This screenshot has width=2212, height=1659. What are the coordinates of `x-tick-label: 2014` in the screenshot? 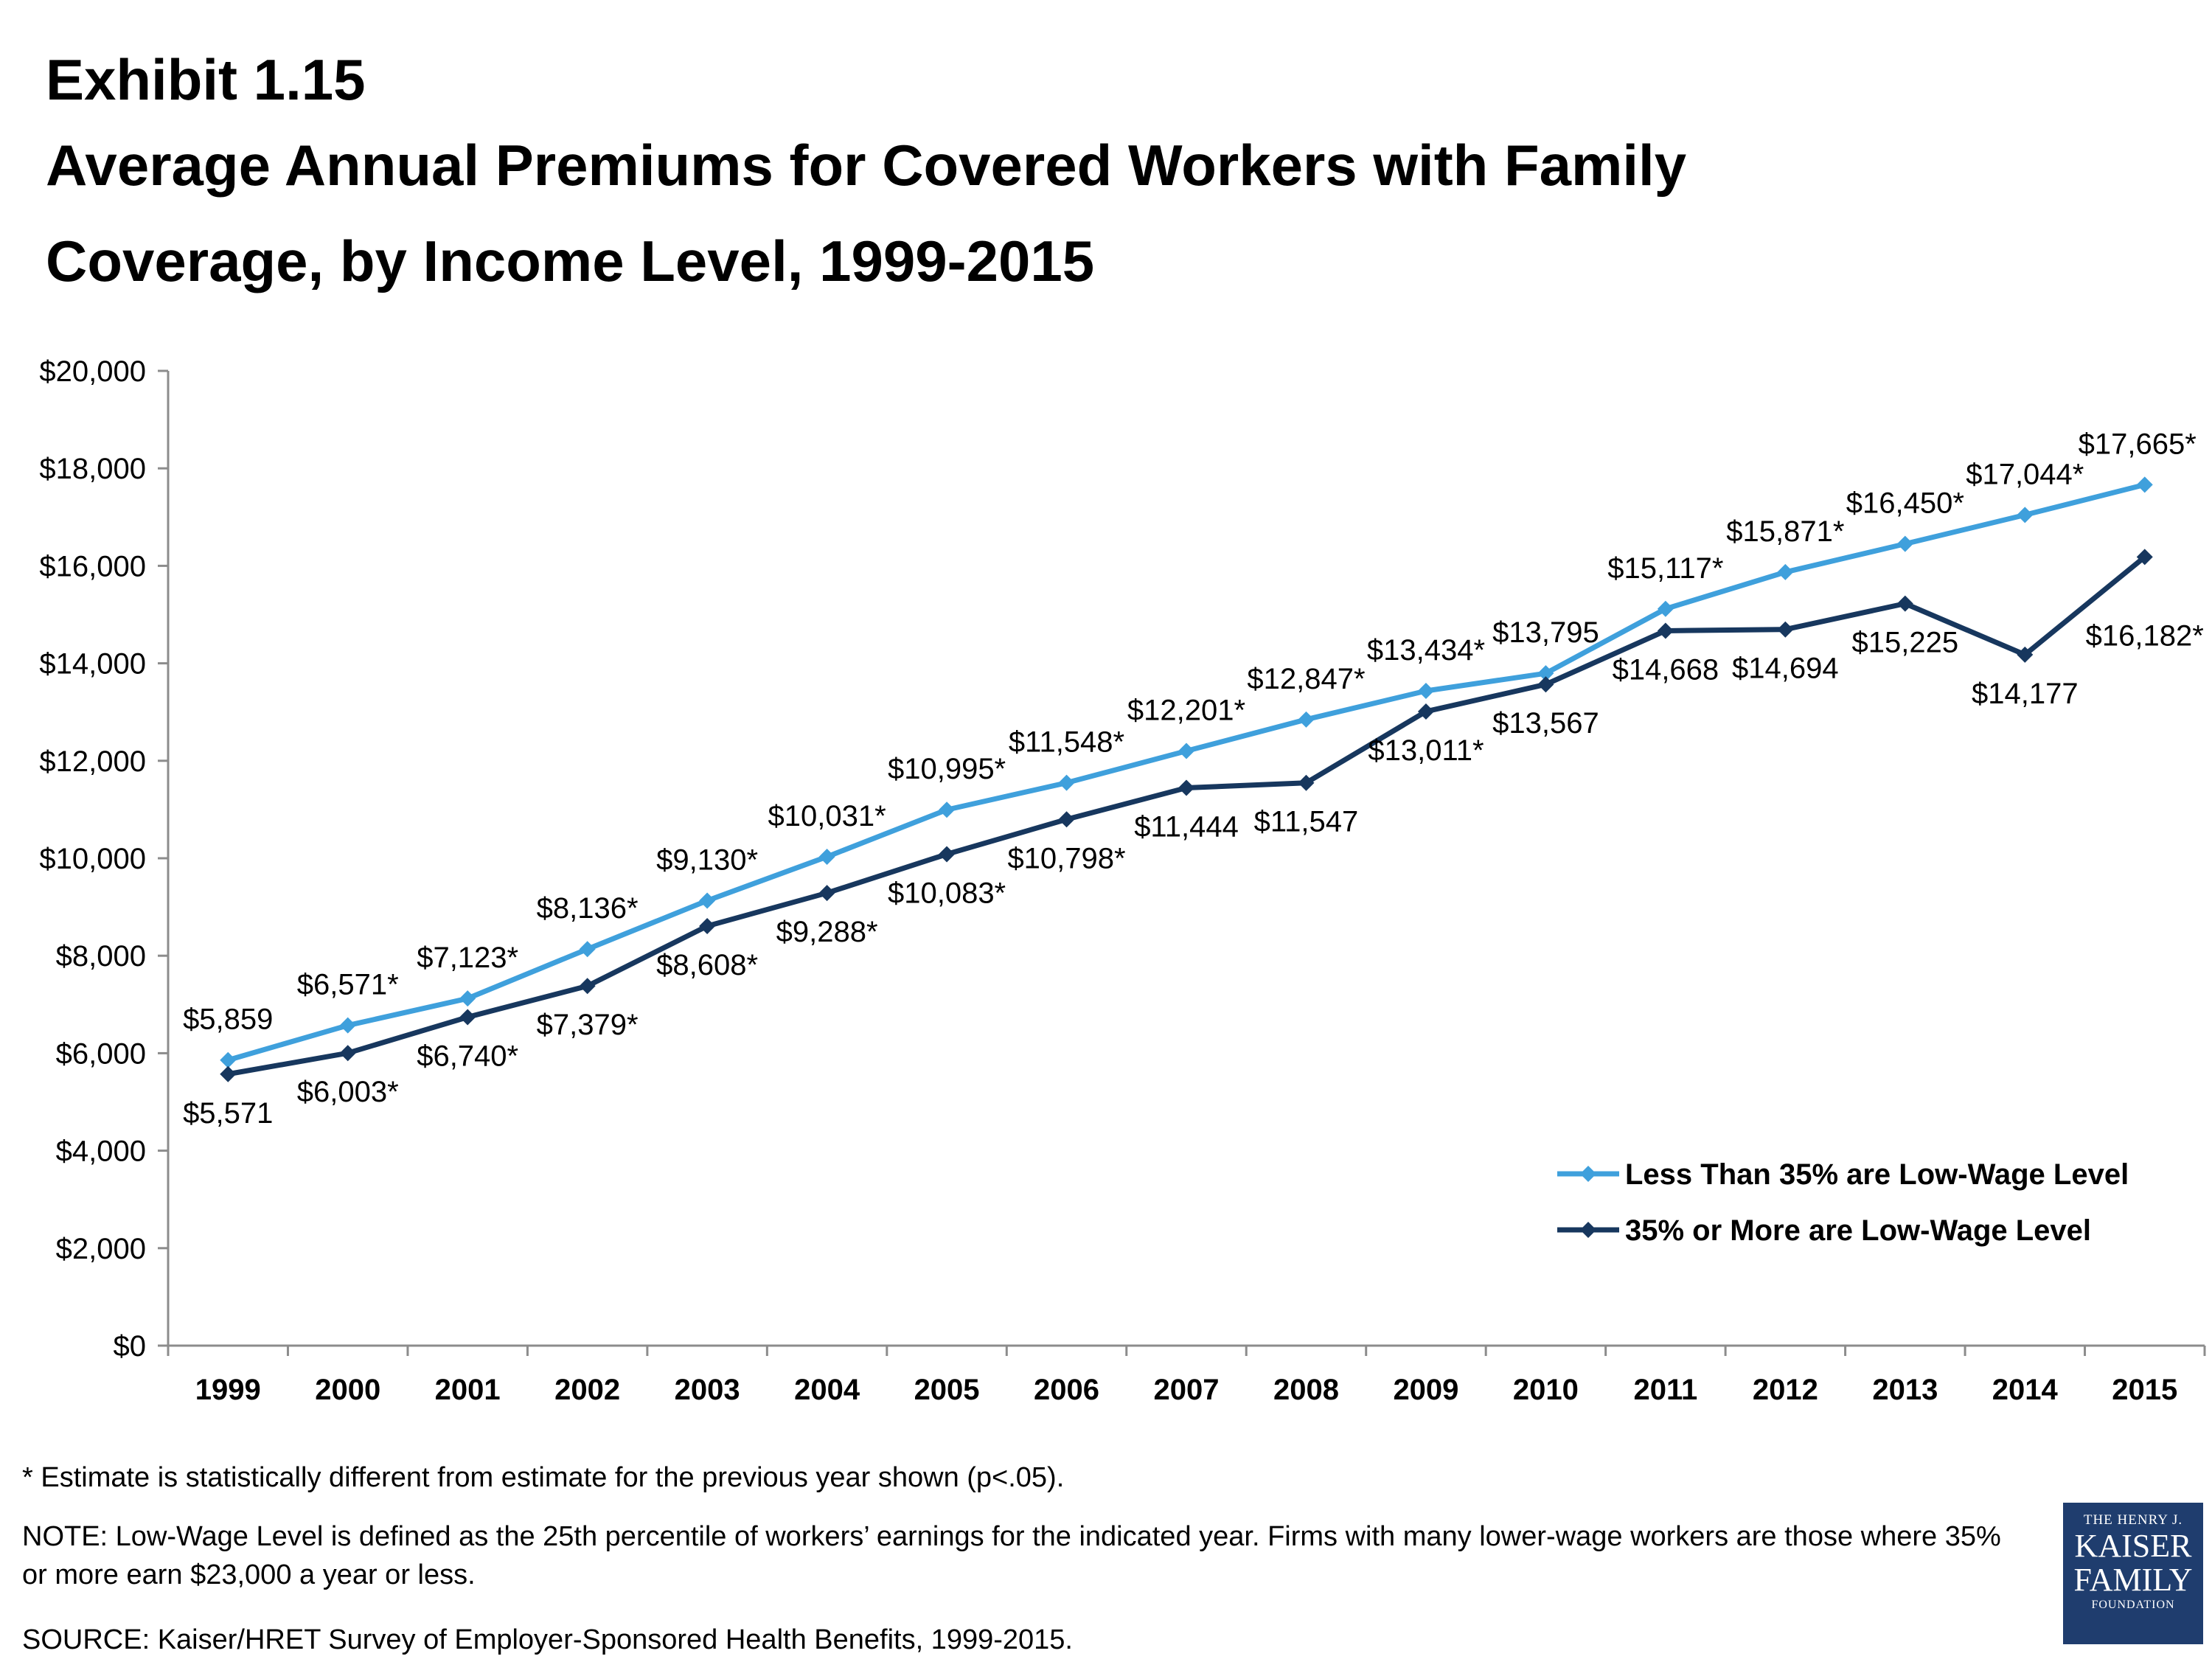 It's located at (2025, 1390).